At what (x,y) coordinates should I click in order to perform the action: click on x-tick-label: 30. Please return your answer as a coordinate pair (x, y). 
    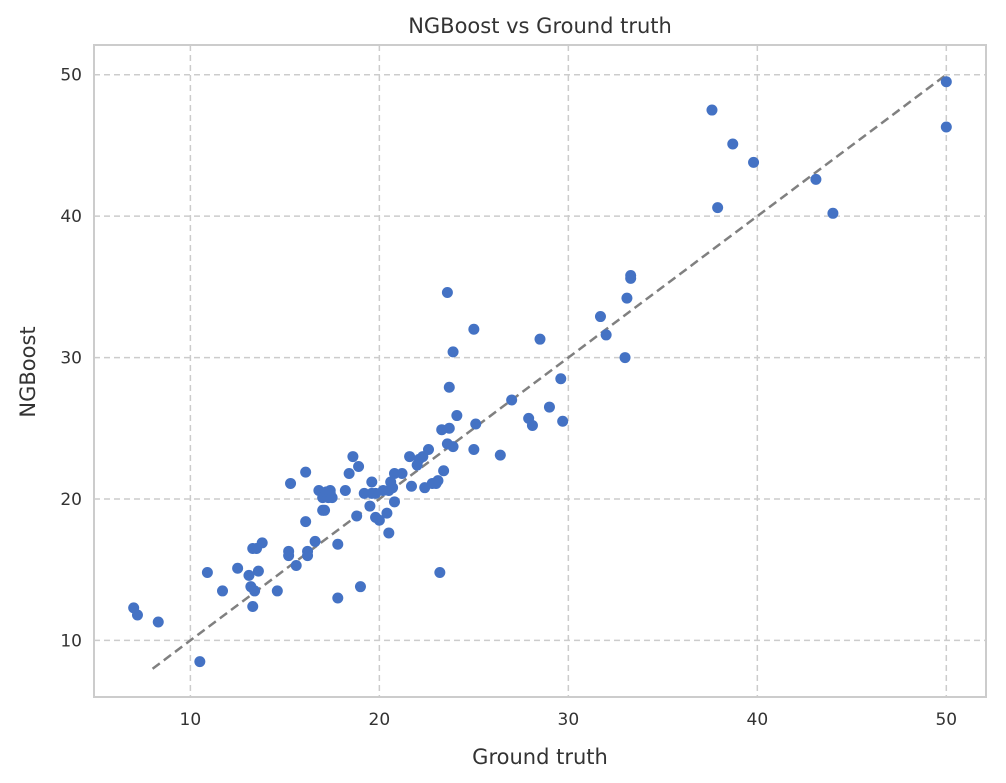
    Looking at the image, I should click on (569, 720).